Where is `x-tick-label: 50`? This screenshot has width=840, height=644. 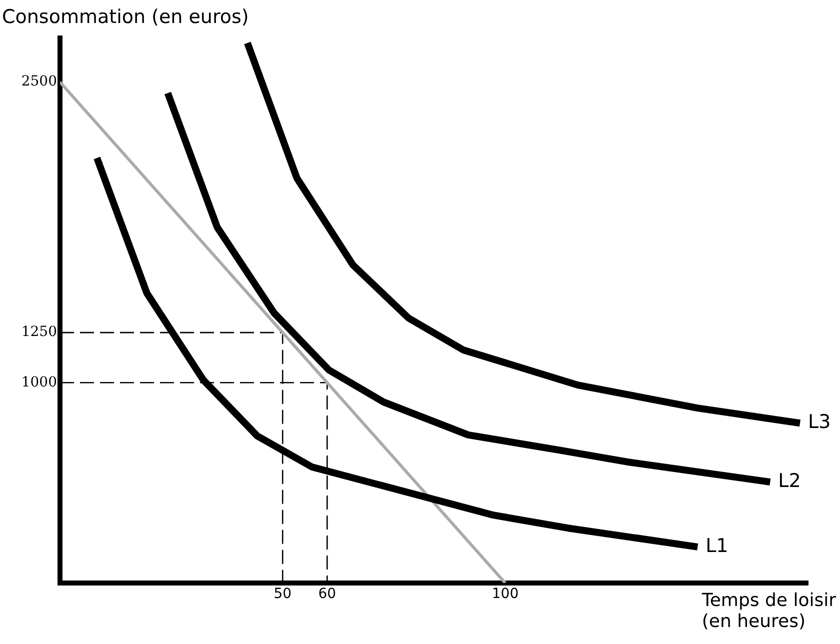 x-tick-label: 50 is located at coordinates (283, 594).